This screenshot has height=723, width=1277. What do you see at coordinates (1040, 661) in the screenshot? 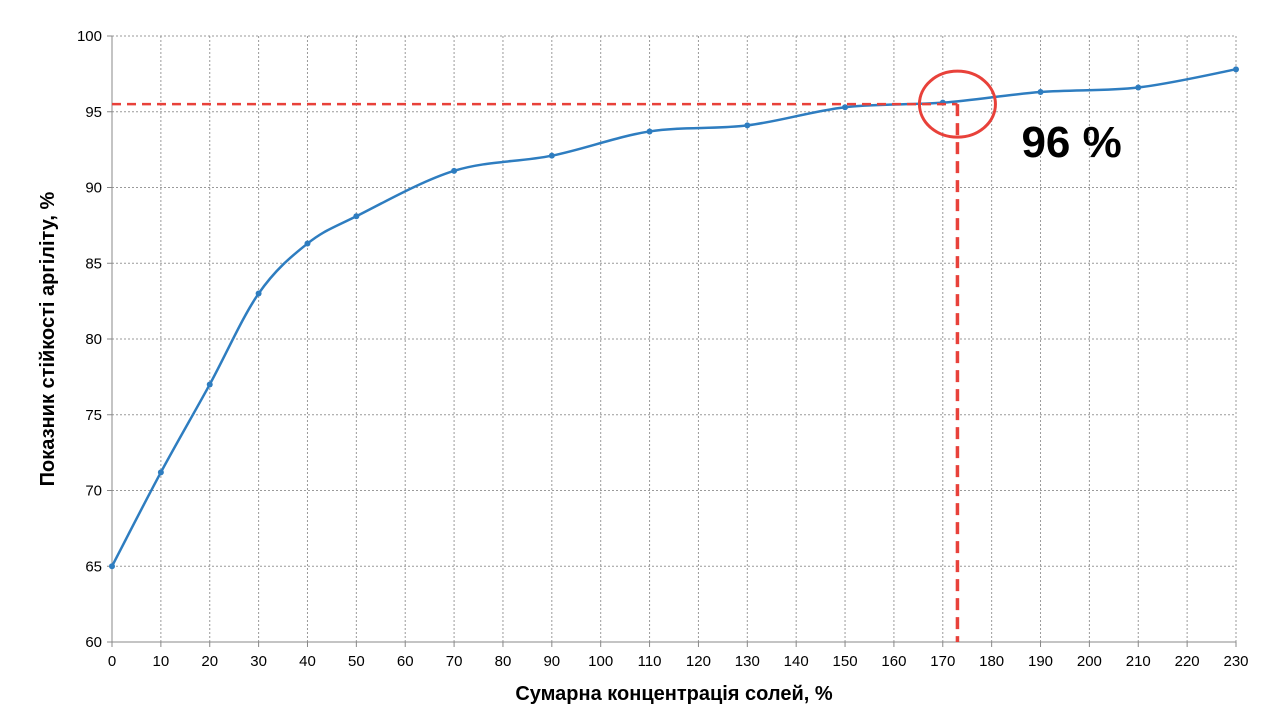
I see `x-tick-label: 190` at bounding box center [1040, 661].